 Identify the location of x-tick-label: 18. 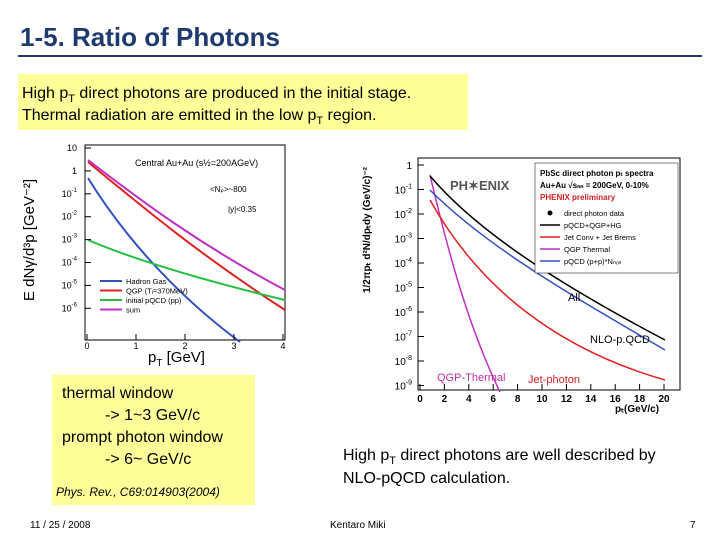
(640, 399).